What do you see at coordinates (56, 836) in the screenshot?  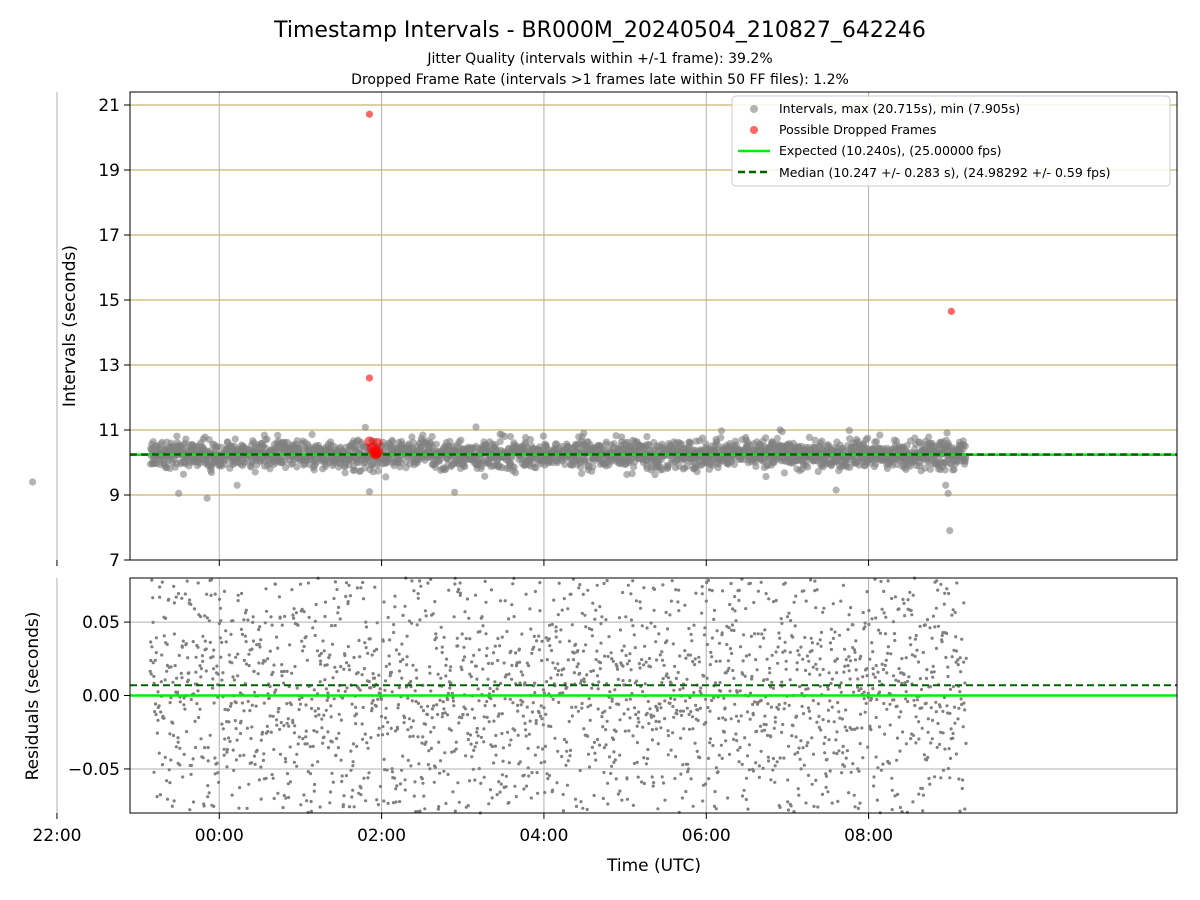 I see `residuals-xtick-label-0: 22:00` at bounding box center [56, 836].